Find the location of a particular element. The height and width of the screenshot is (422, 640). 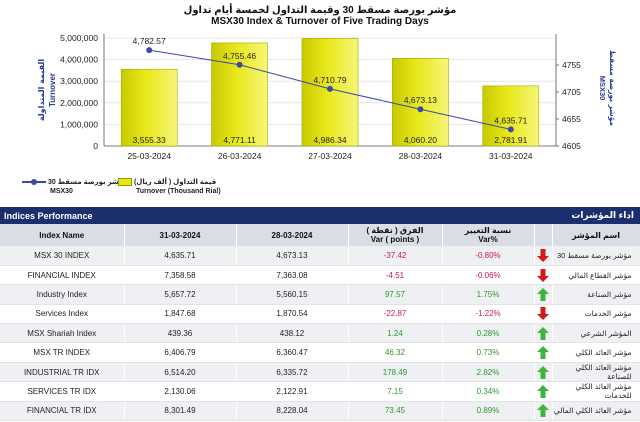

row-value-date-2: 2,122.91 is located at coordinates (292, 391).